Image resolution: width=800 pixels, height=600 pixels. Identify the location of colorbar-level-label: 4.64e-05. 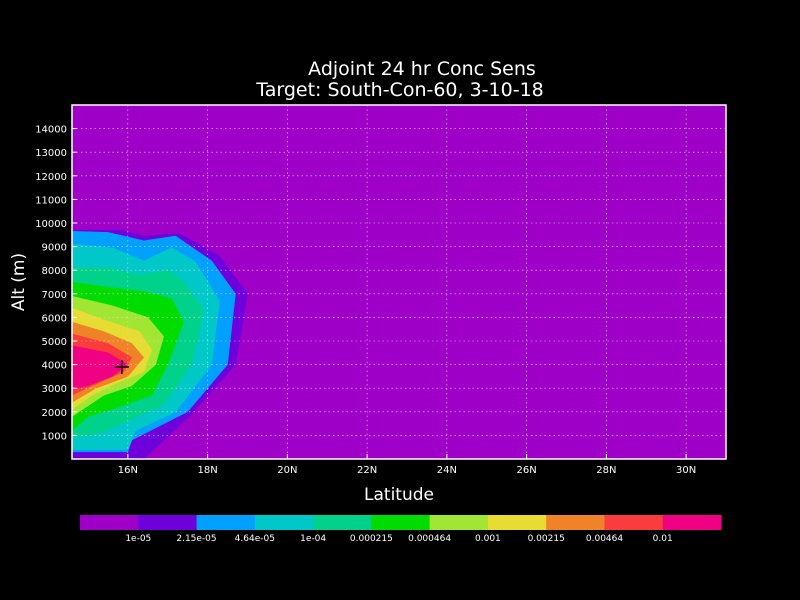
(255, 539).